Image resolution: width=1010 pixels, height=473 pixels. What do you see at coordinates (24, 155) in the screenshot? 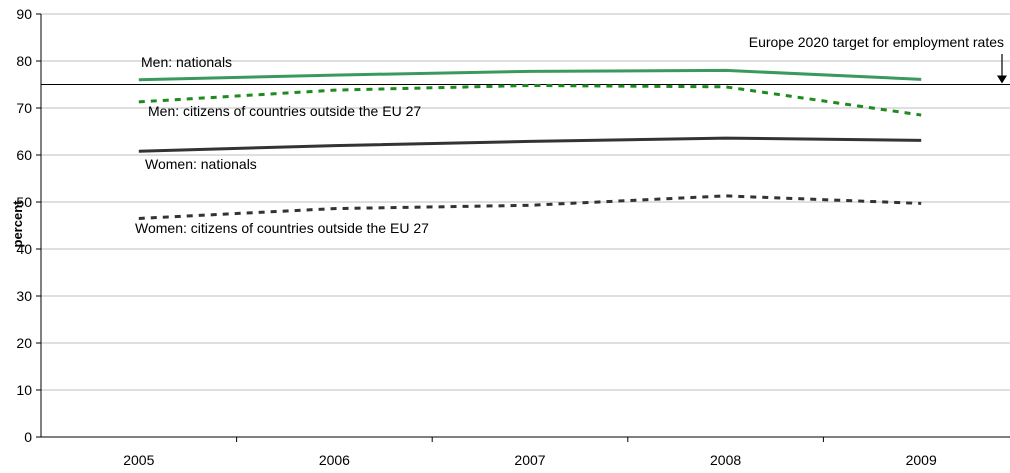
I see `y-tick-label: 60` at bounding box center [24, 155].